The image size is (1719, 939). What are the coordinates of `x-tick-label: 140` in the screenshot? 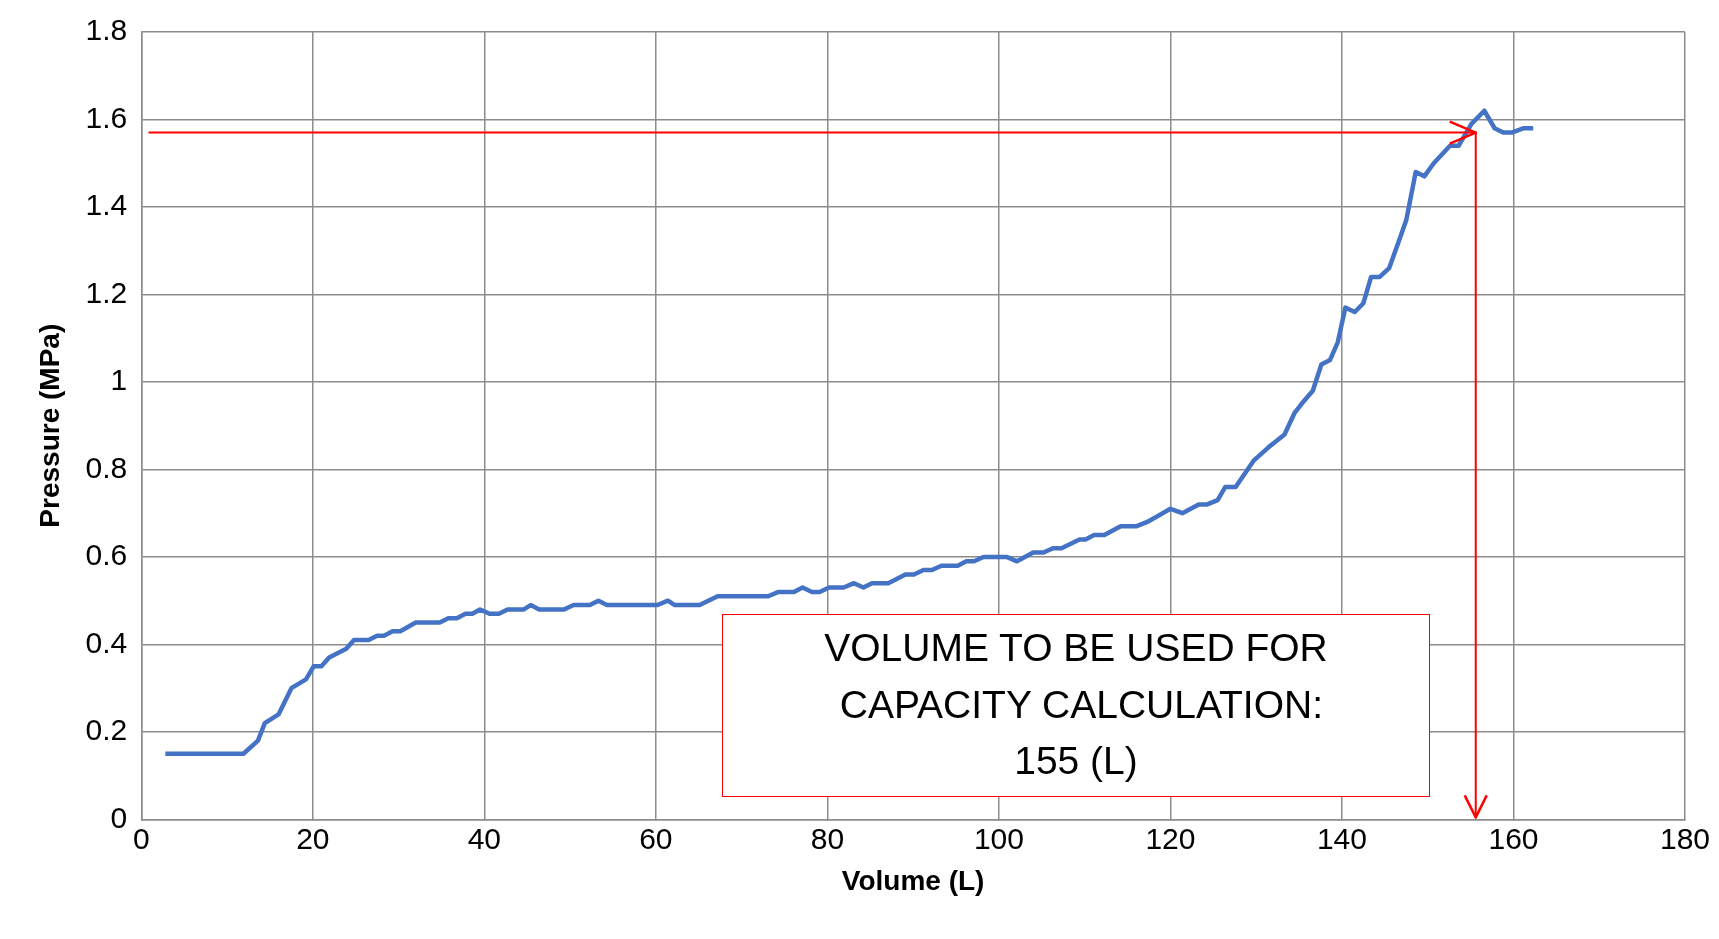 It's located at (1341, 838).